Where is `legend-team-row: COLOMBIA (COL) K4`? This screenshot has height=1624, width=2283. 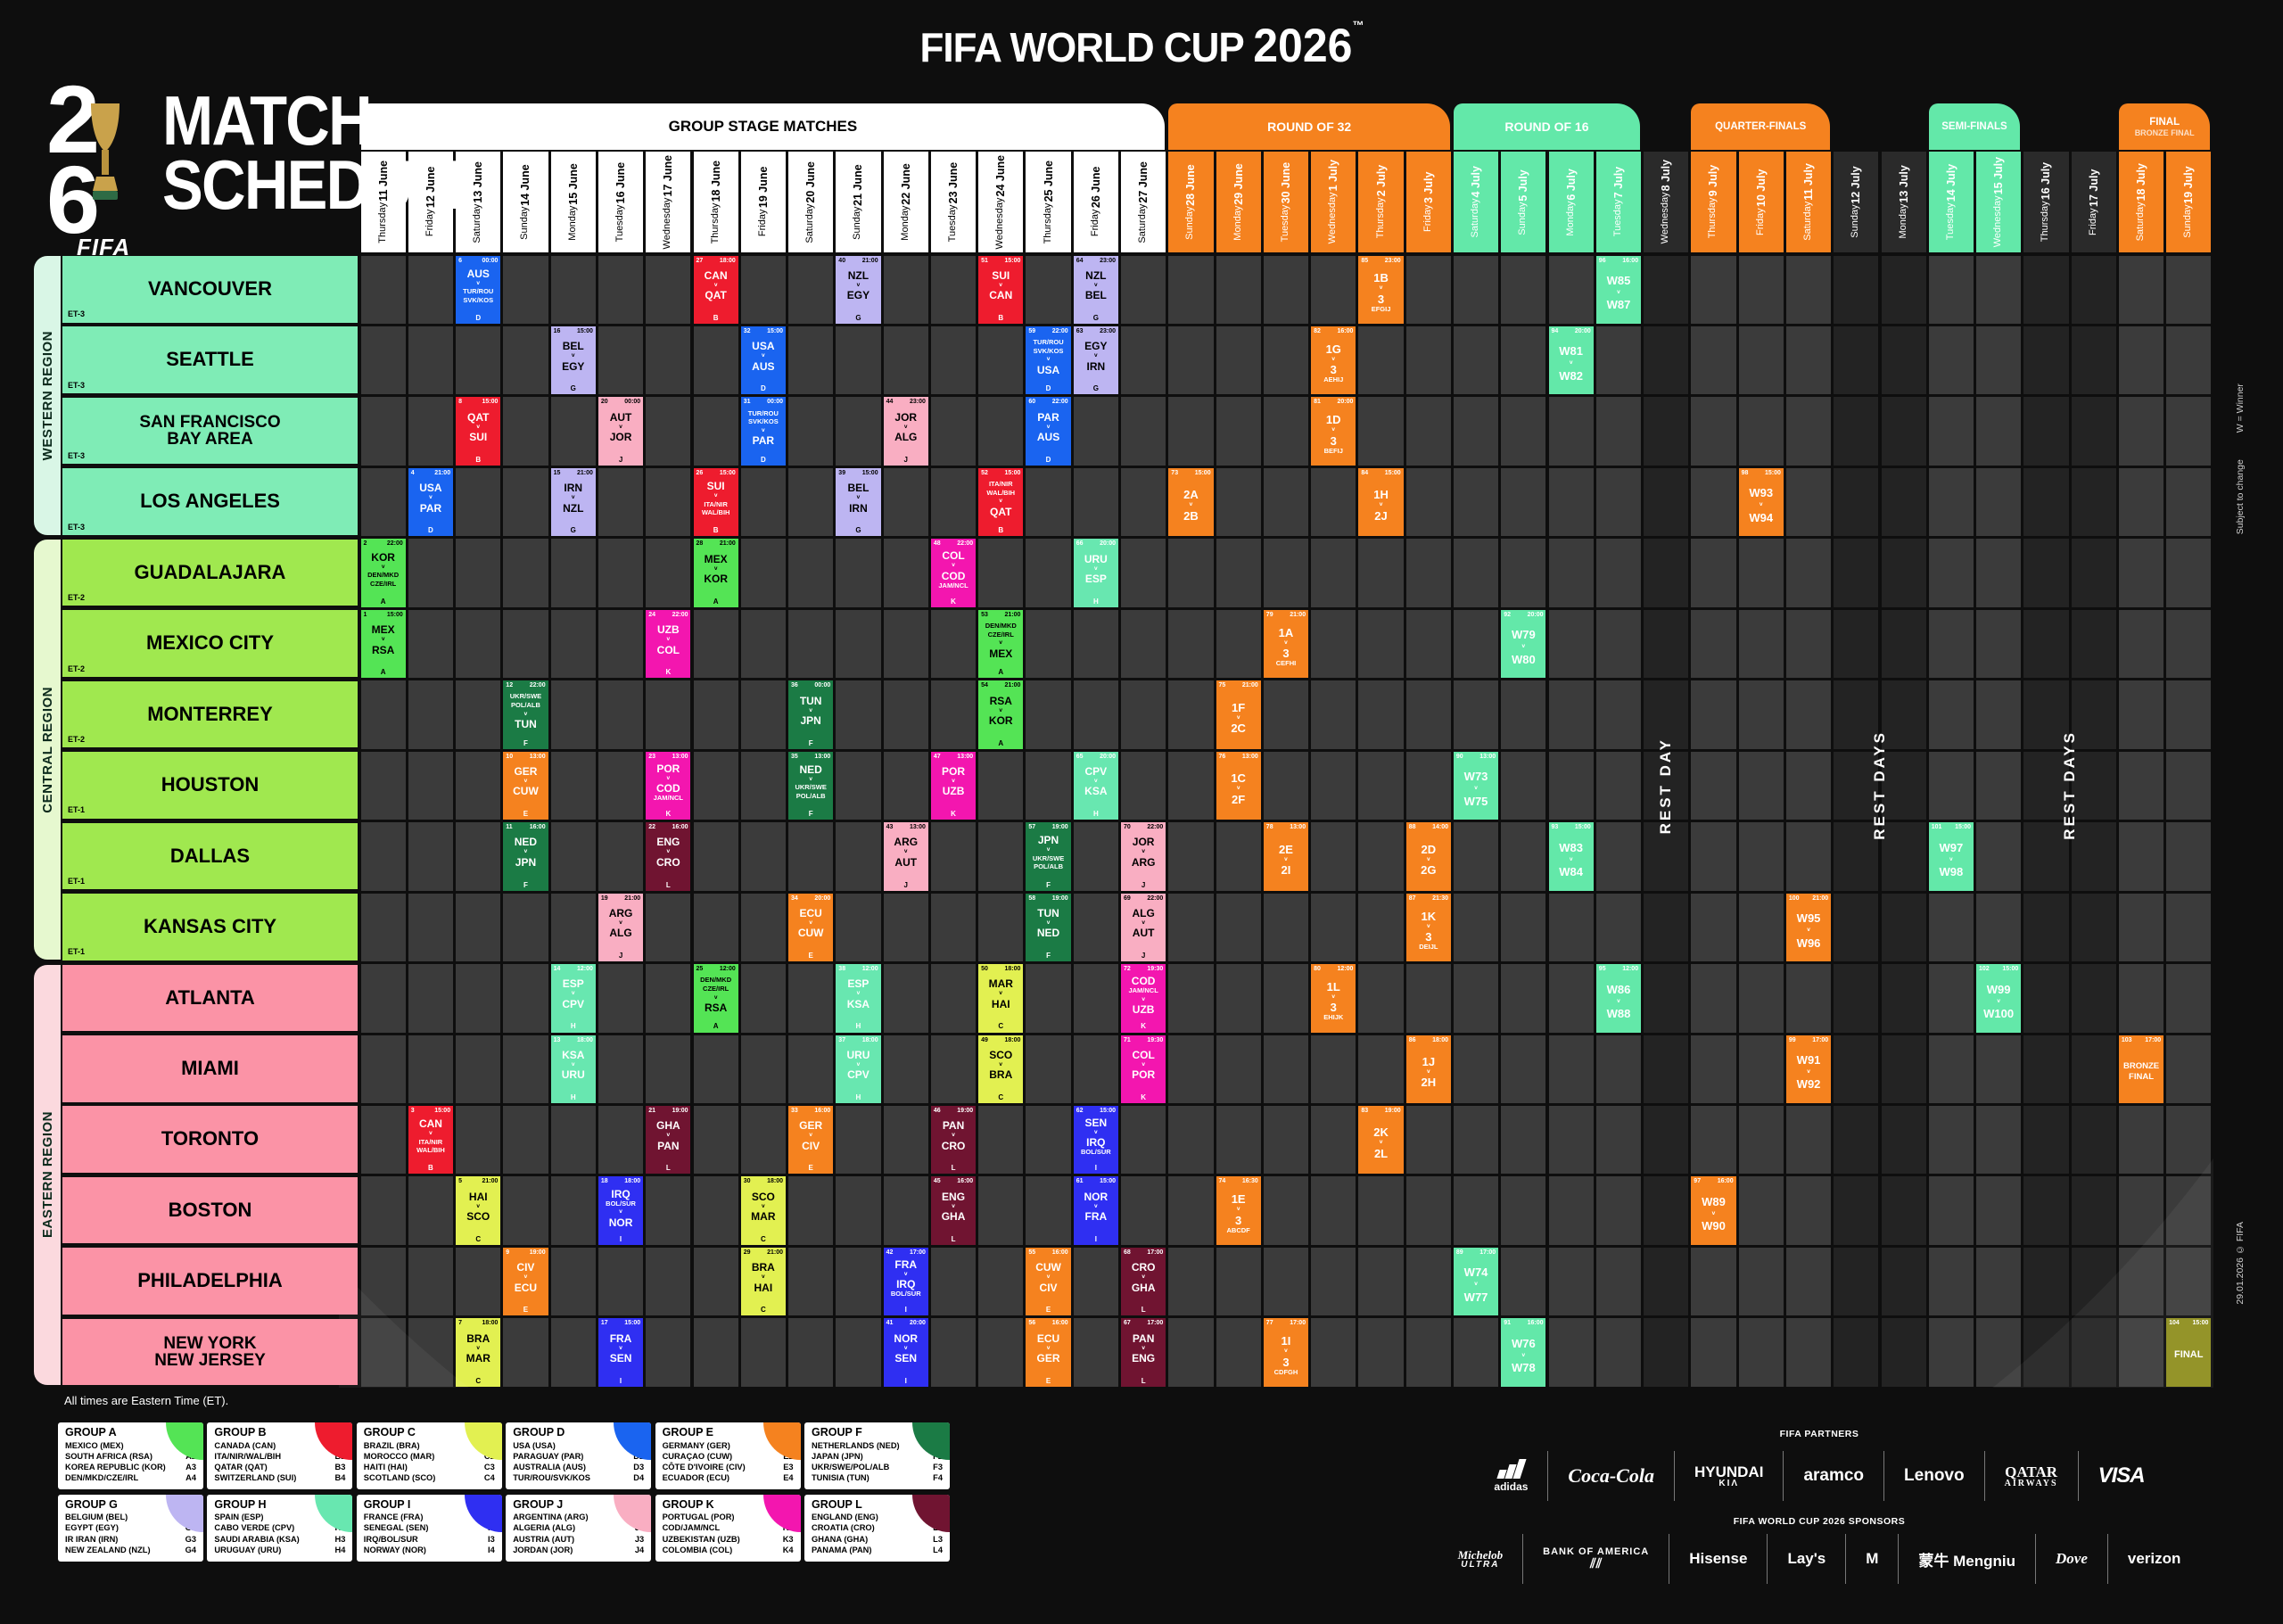
legend-team-row: COLOMBIA (COL) K4 is located at coordinates (728, 1549).